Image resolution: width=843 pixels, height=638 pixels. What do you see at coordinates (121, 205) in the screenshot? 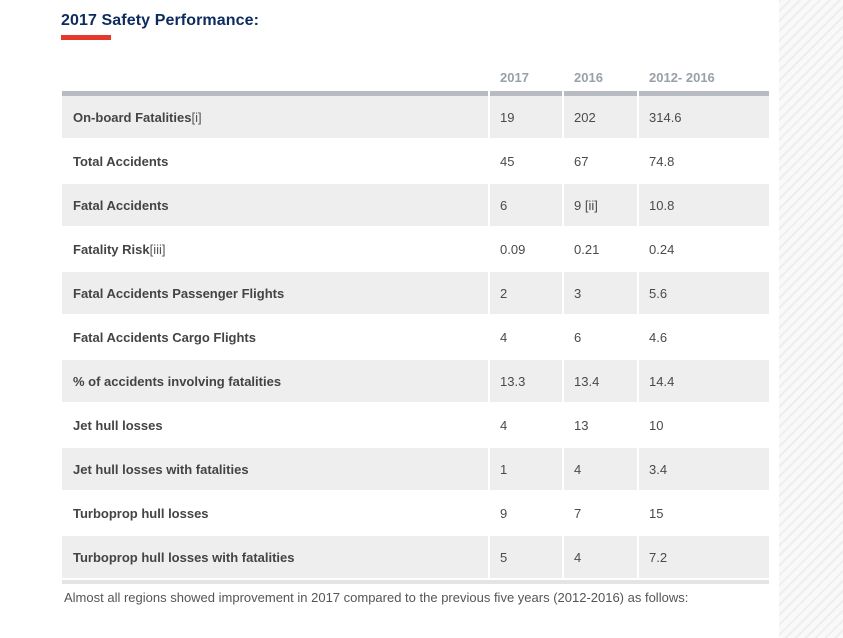
I see `row-label: Fatal Accidents` at bounding box center [121, 205].